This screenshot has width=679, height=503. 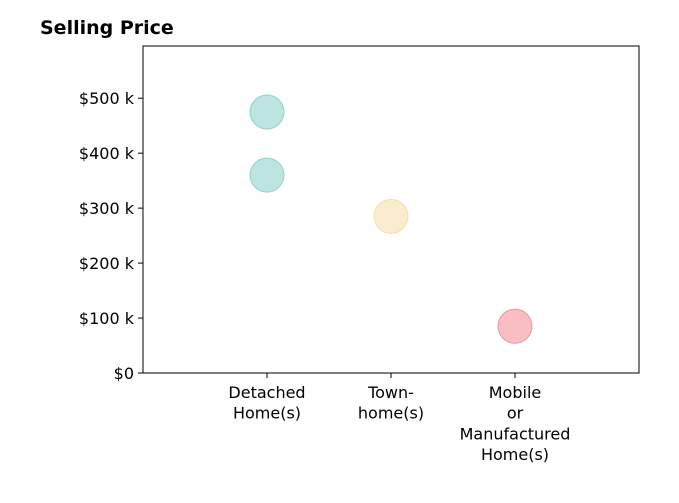 I want to click on y-tick-label: $500 k, so click(x=107, y=98).